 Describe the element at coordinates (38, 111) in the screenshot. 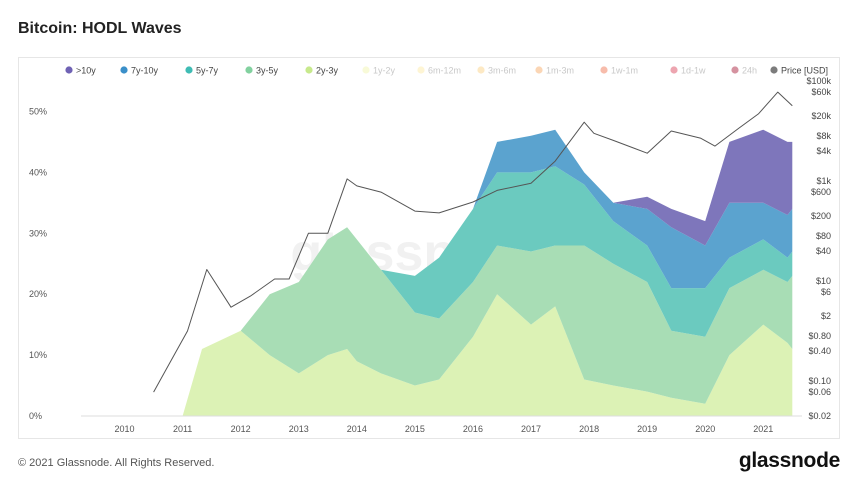

I see `y-tick-label: 50%` at that location.